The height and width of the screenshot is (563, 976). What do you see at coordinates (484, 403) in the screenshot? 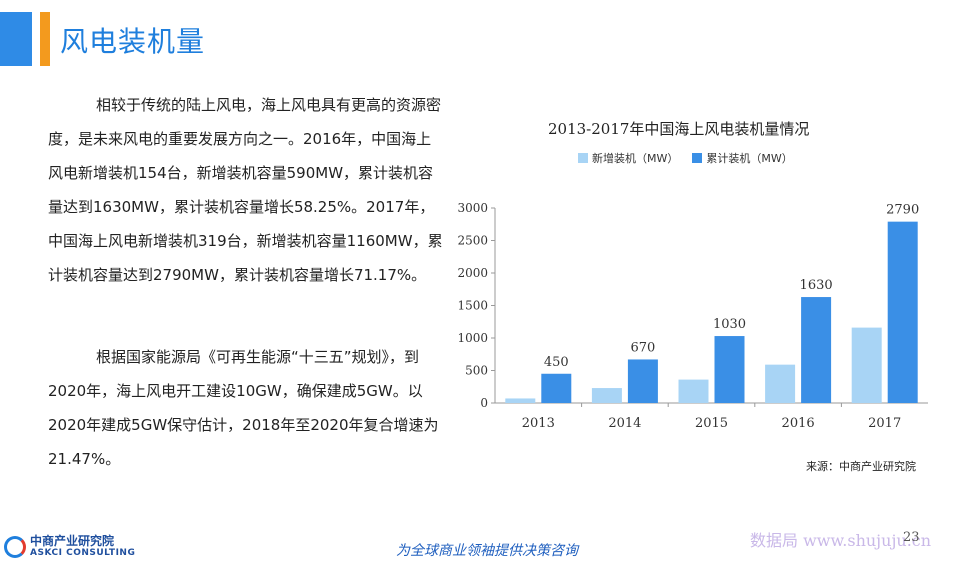
I see `y-tick-label: 0` at bounding box center [484, 403].